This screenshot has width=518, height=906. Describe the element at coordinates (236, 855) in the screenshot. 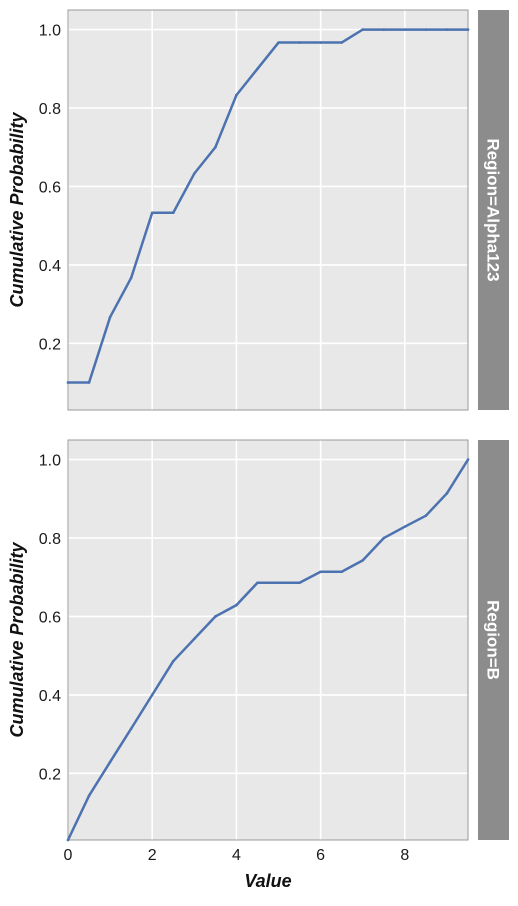

I see `x-tick-label: 4` at that location.